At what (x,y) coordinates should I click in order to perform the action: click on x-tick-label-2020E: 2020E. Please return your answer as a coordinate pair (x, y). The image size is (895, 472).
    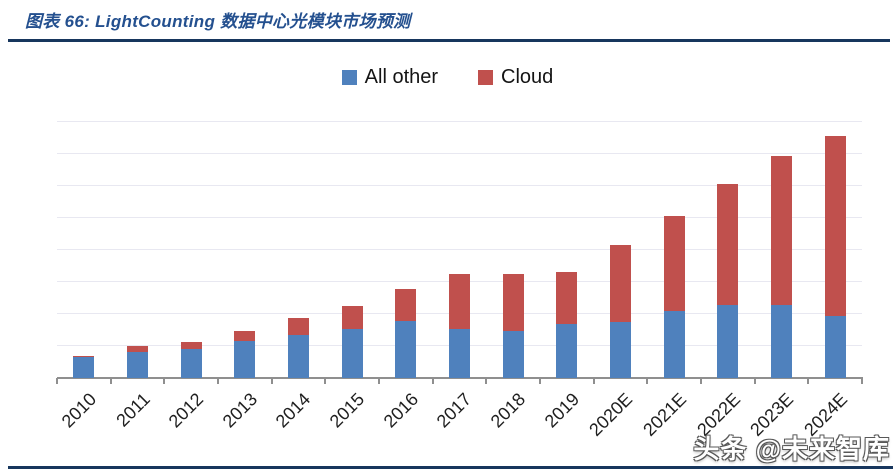
    Looking at the image, I should click on (611, 414).